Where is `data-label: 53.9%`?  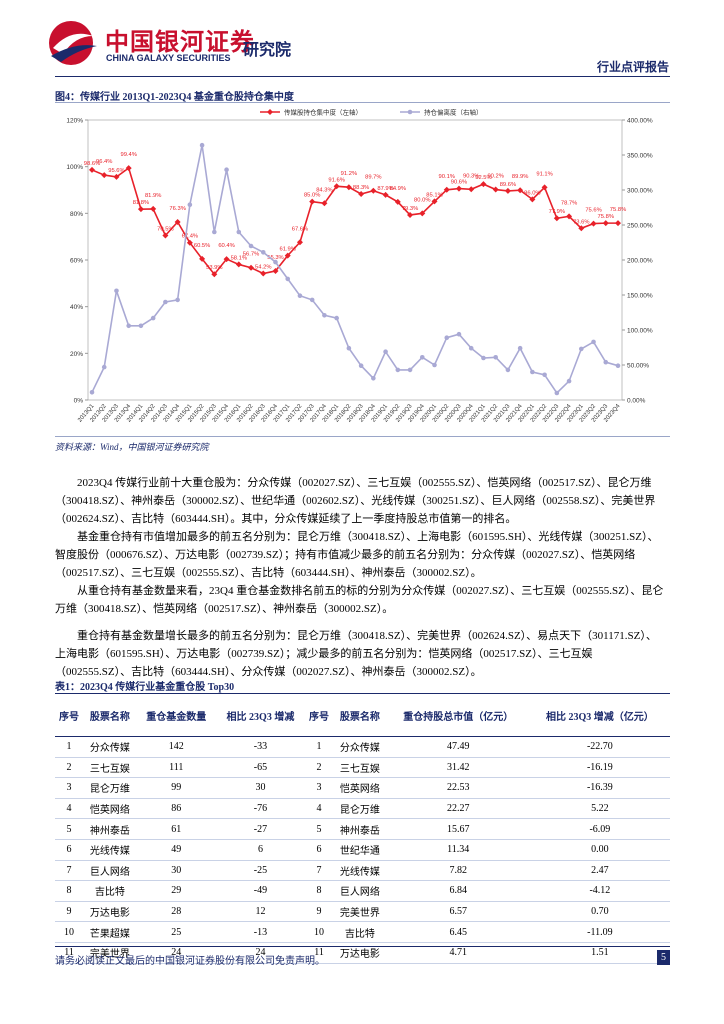
data-label: 53.9% is located at coordinates (214, 268).